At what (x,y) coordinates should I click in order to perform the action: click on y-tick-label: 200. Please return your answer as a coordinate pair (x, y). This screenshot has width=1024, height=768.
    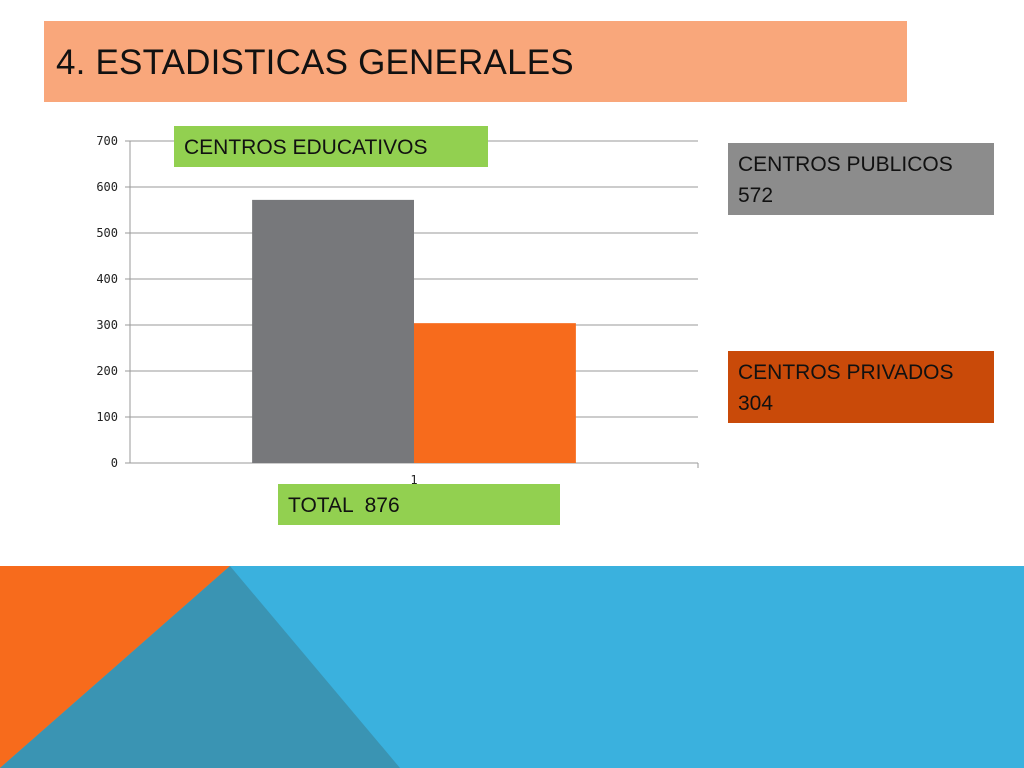
    Looking at the image, I should click on (107, 371).